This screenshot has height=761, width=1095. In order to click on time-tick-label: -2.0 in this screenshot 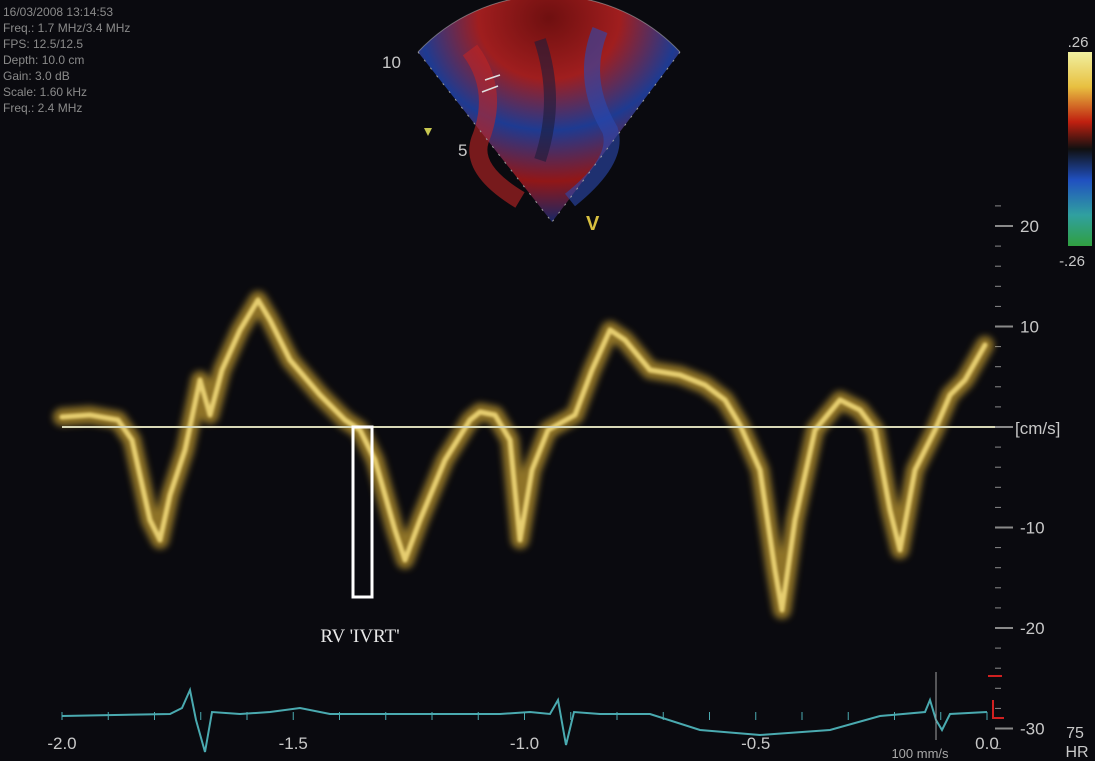, I will do `click(61, 743)`.